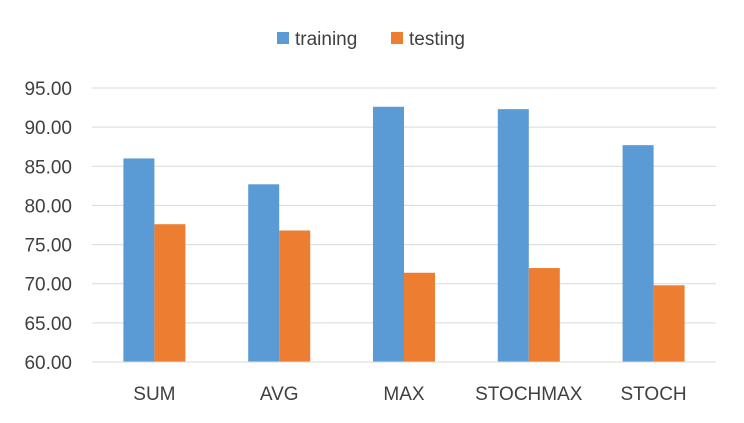 The width and height of the screenshot is (744, 423). Describe the element at coordinates (419, 317) in the screenshot. I see `bar-testing-max` at that location.